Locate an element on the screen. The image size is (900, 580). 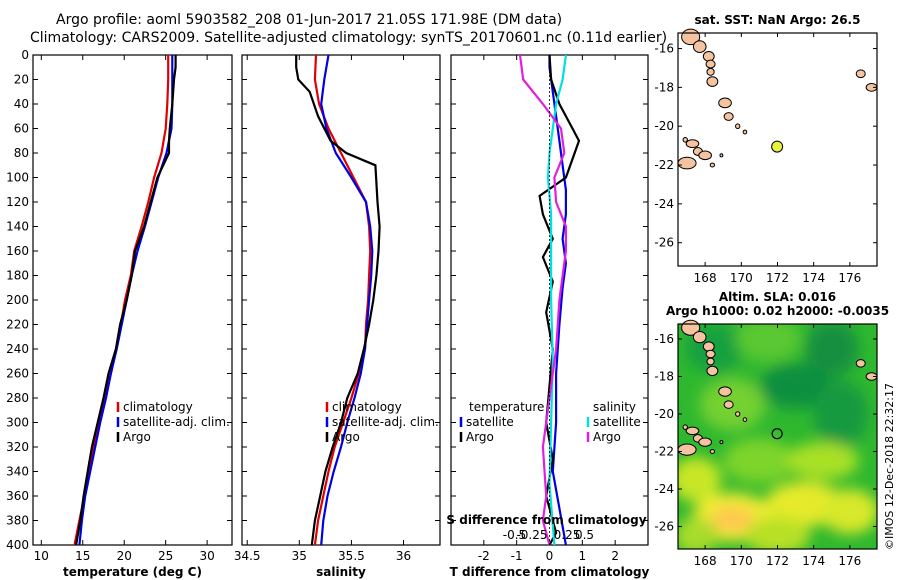
depth-tick-label: 140 is located at coordinates (17, 227).